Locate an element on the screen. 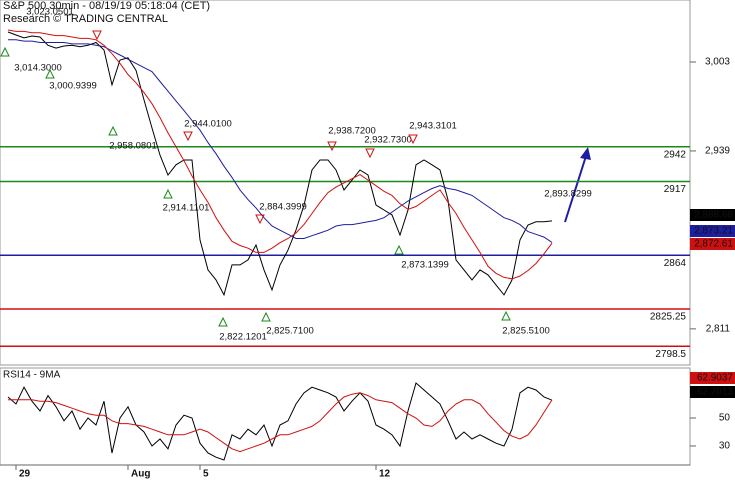 Image resolution: width=735 pixels, height=480 pixels. last-value-label: 62.7013 is located at coordinates (715, 392).